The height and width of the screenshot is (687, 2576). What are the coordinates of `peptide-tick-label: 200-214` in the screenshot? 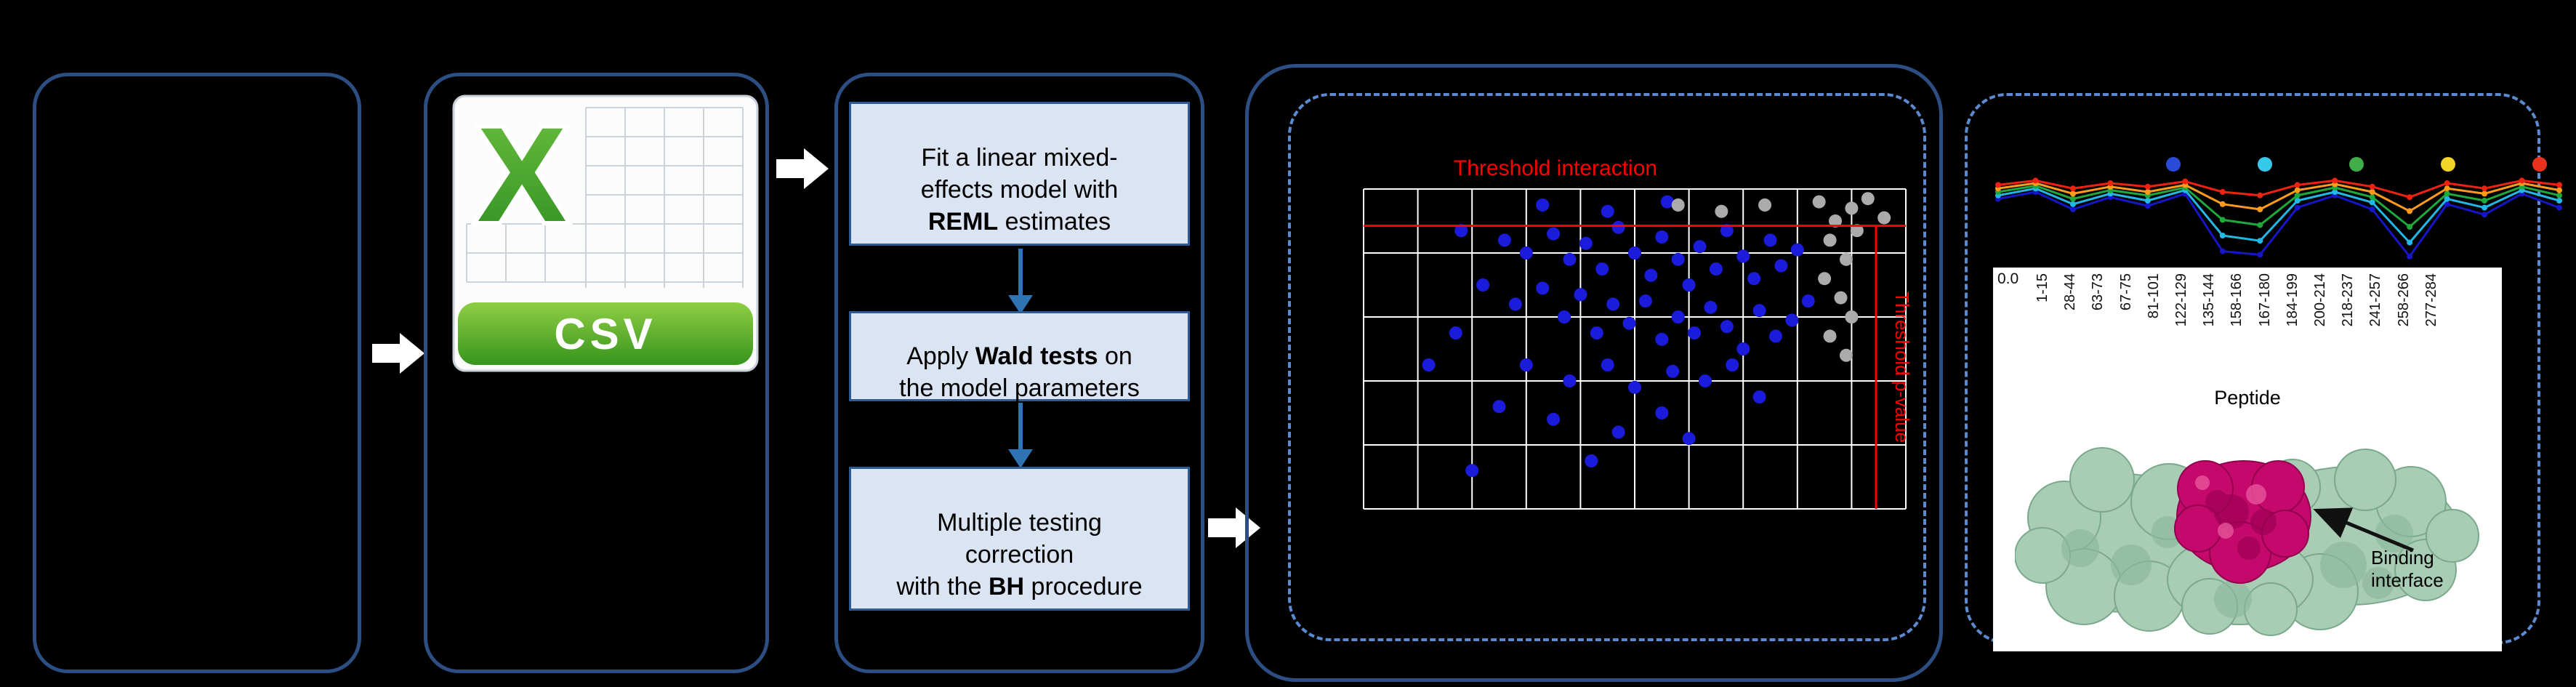 It's located at (2320, 300).